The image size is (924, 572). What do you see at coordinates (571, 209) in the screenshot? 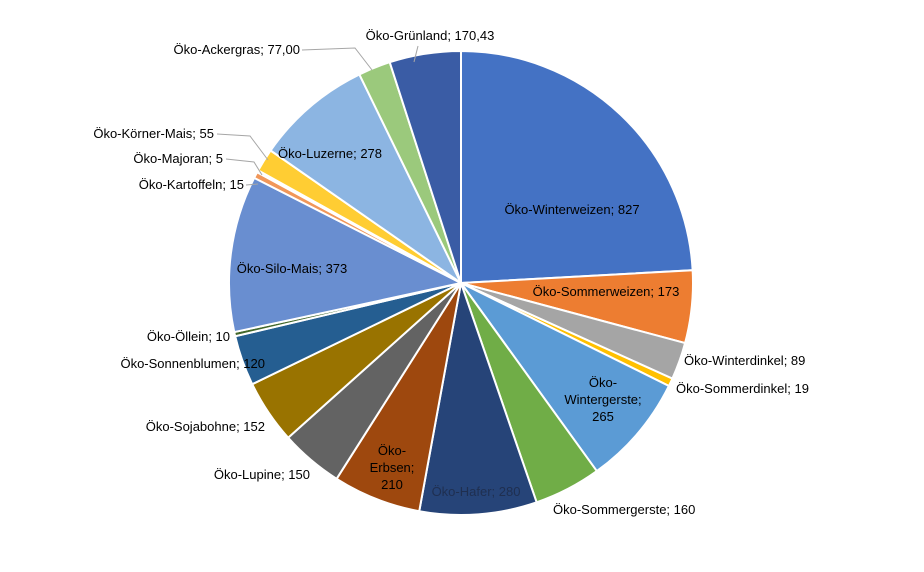
I see `slice-label: Öko-Winterweizen; 827` at bounding box center [571, 209].